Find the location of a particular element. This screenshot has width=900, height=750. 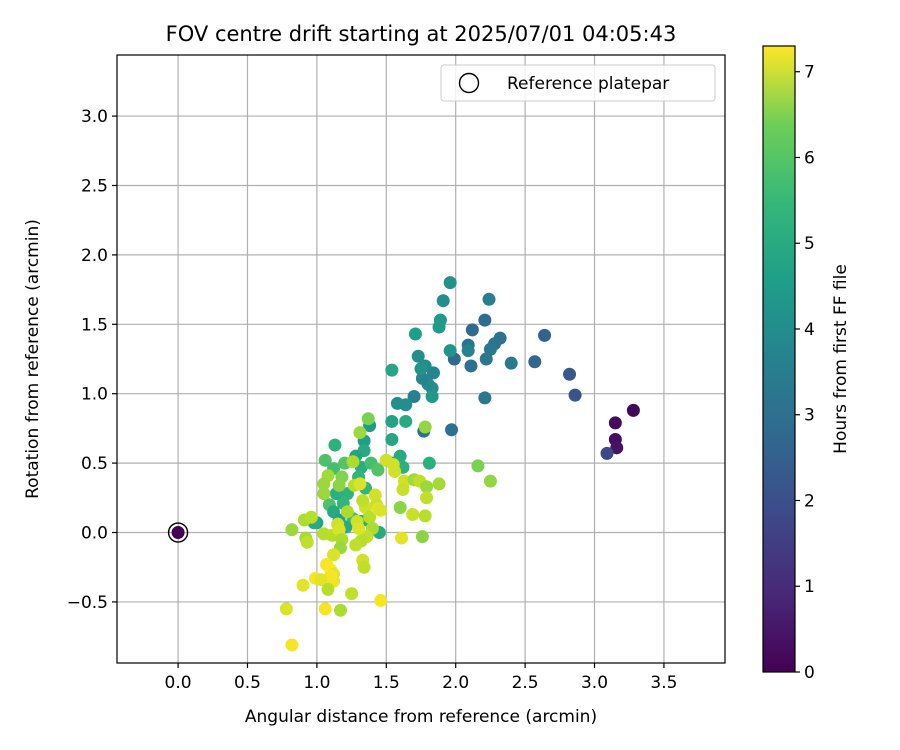

reference-ring is located at coordinates (178, 532).